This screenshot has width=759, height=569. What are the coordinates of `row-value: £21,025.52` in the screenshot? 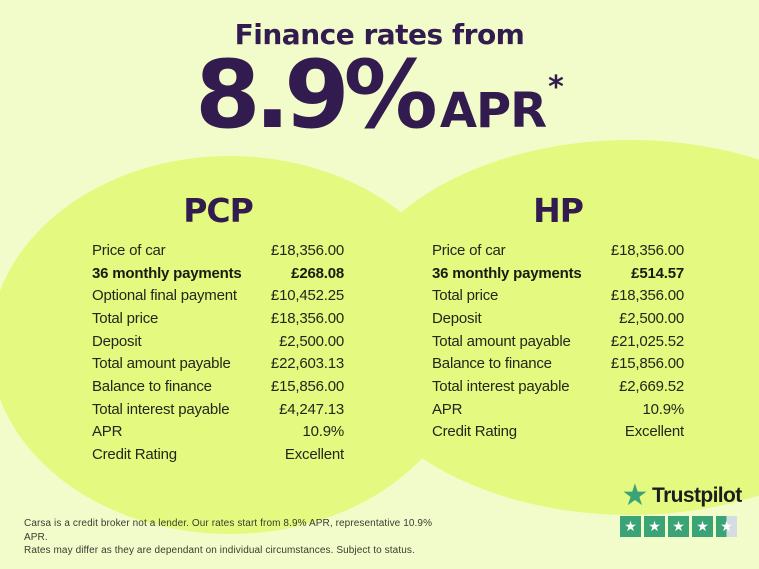 It's located at (647, 341).